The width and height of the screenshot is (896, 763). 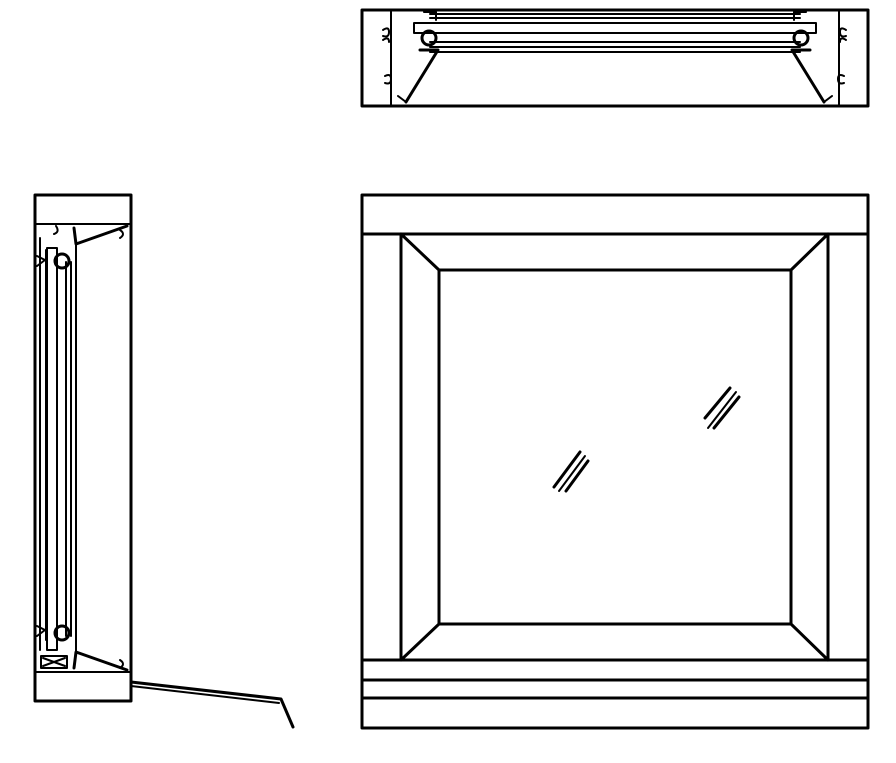 What do you see at coordinates (62, 633) in the screenshot?
I see `side-section-bottom-hinge` at bounding box center [62, 633].